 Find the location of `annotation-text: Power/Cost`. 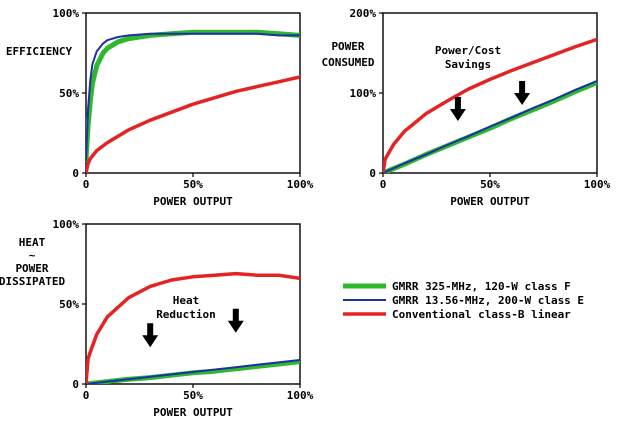

annotation-text: Power/Cost is located at coordinates (468, 50).